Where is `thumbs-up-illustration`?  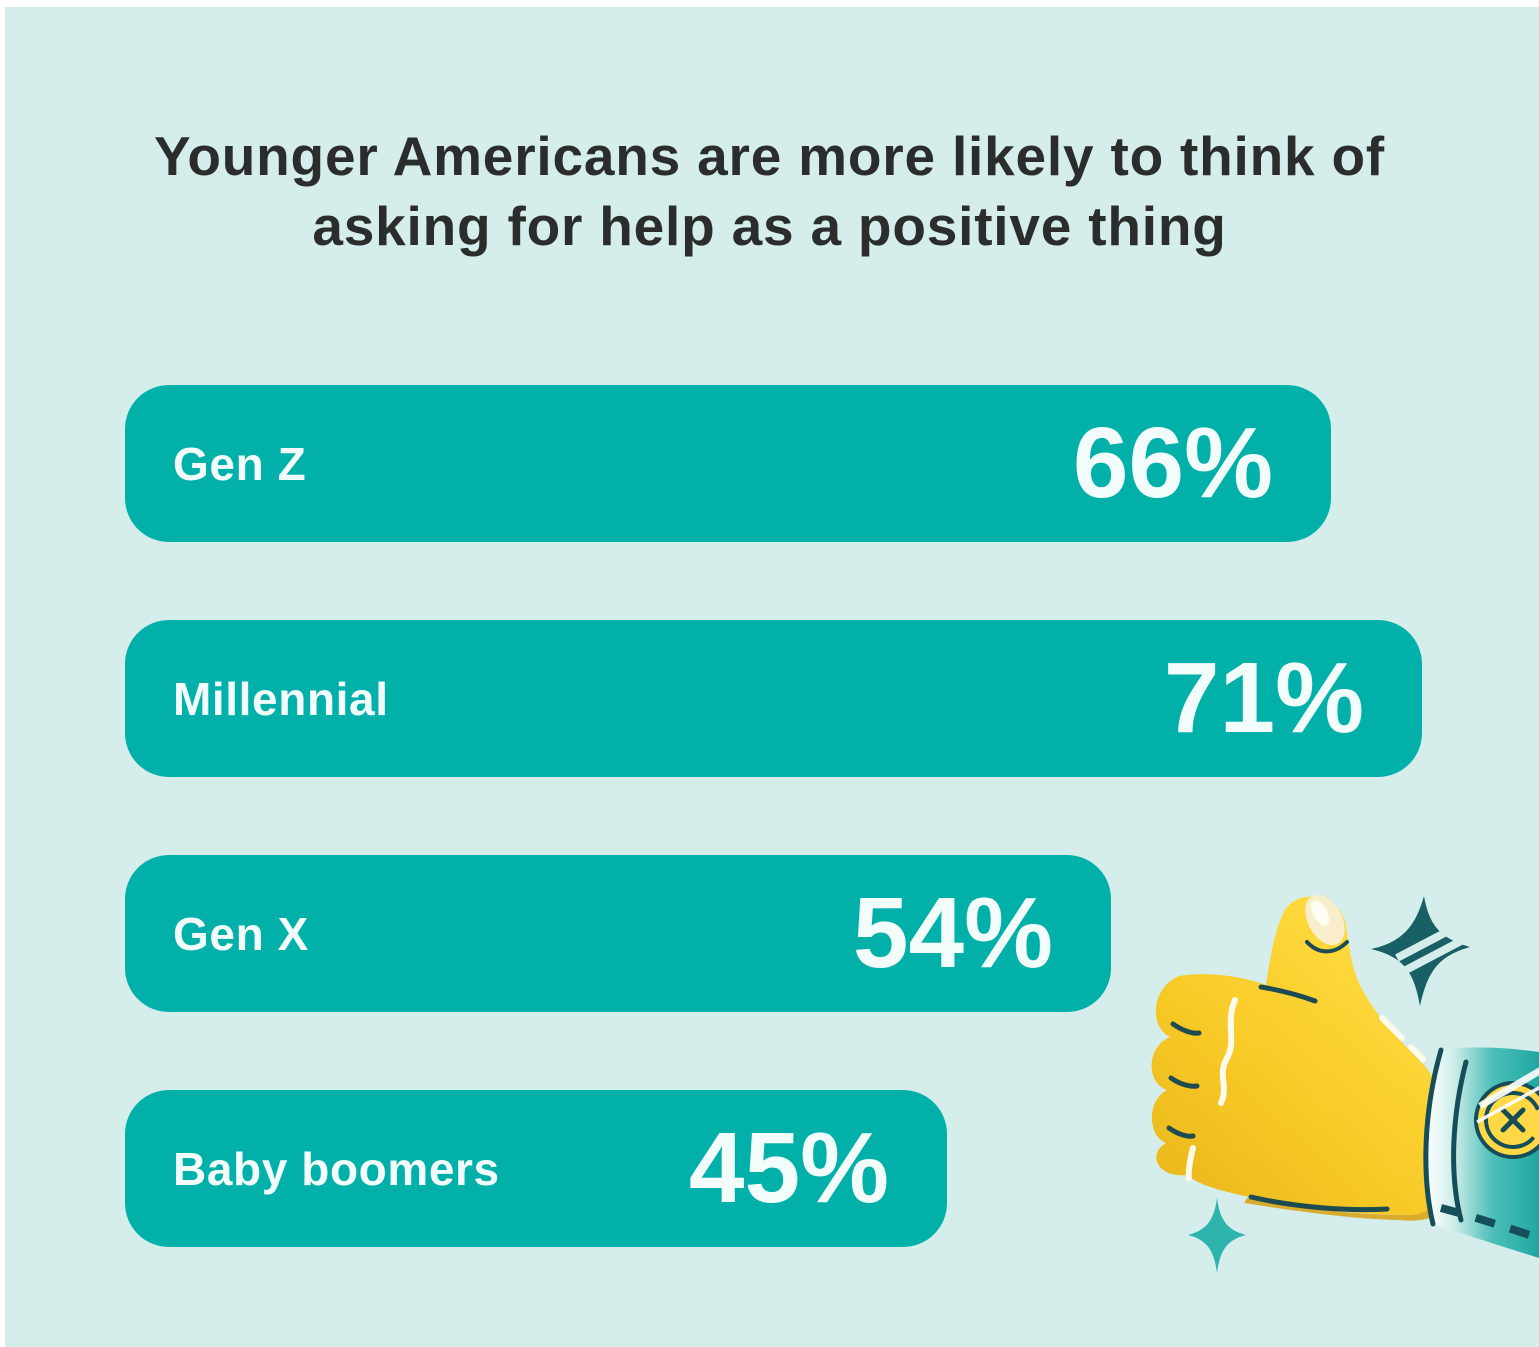
thumbs-up-illustration is located at coordinates (1345, 1083).